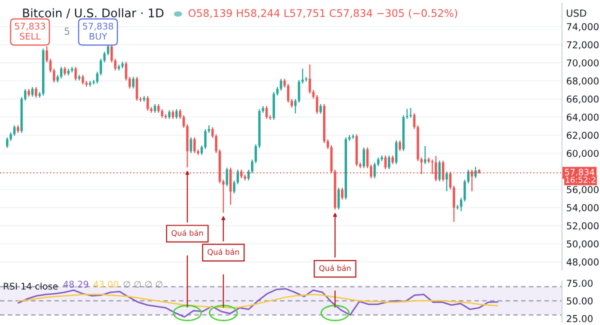 The height and width of the screenshot is (325, 600). What do you see at coordinates (582, 63) in the screenshot?
I see `y-tick-label: 70,000` at bounding box center [582, 63].